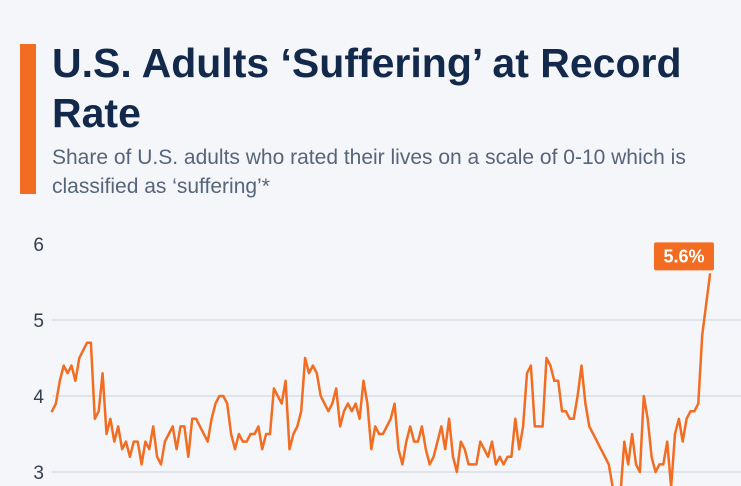  Describe the element at coordinates (28, 119) in the screenshot. I see `accent-bar` at that location.